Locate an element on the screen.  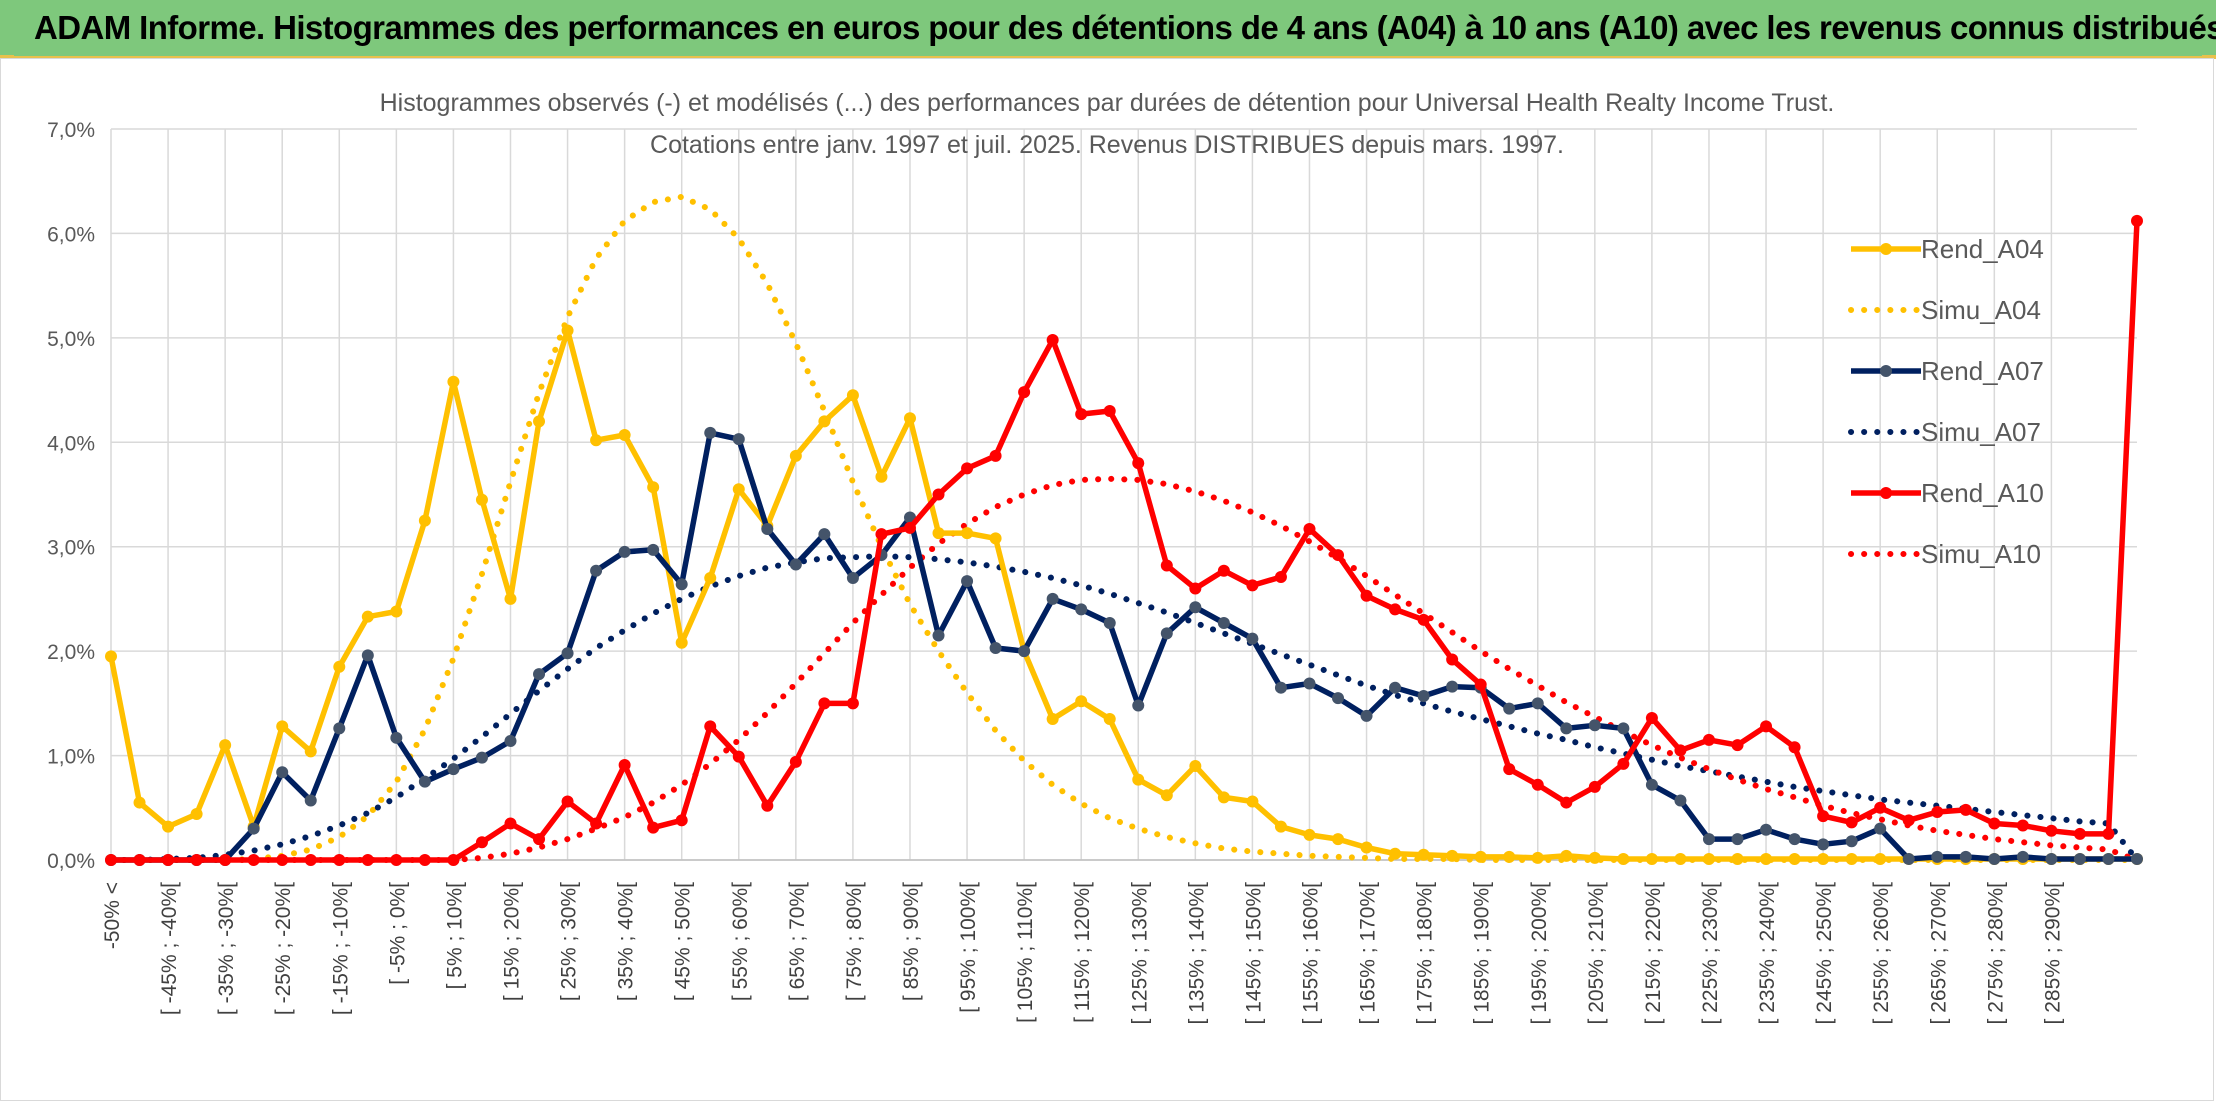
legend-label: Rend_A07 is located at coordinates (1982, 371).